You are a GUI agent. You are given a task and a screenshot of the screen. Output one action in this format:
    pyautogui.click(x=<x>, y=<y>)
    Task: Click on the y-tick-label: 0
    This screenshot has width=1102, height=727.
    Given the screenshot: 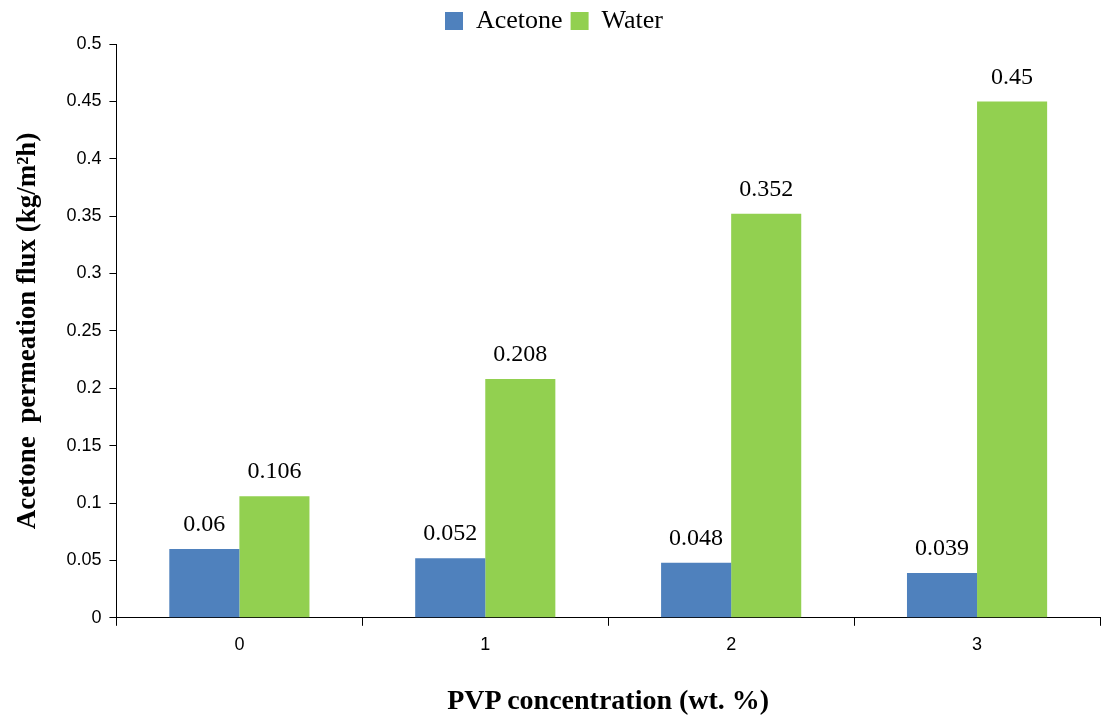 What is the action you would take?
    pyautogui.click(x=96, y=616)
    